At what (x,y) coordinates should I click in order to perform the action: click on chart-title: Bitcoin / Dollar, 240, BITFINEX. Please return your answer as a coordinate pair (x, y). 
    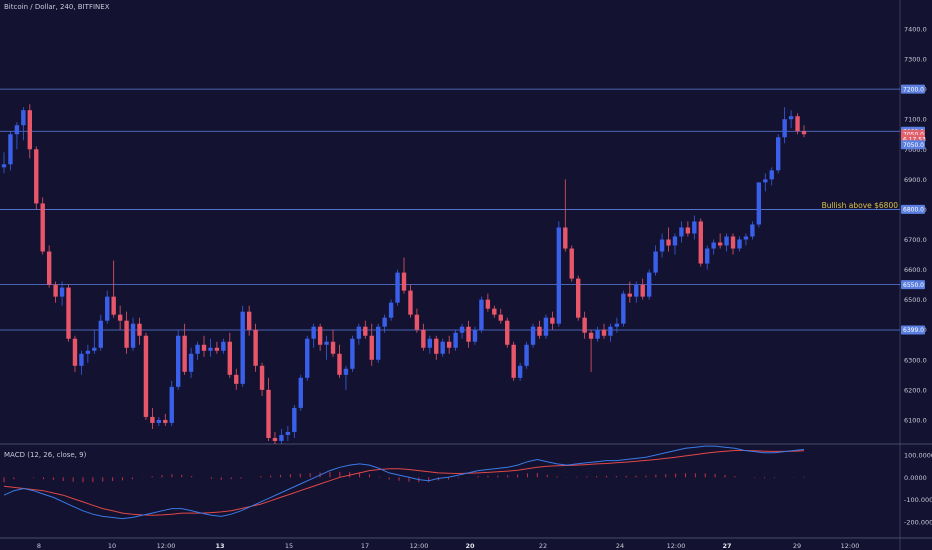
    Looking at the image, I should click on (57, 7).